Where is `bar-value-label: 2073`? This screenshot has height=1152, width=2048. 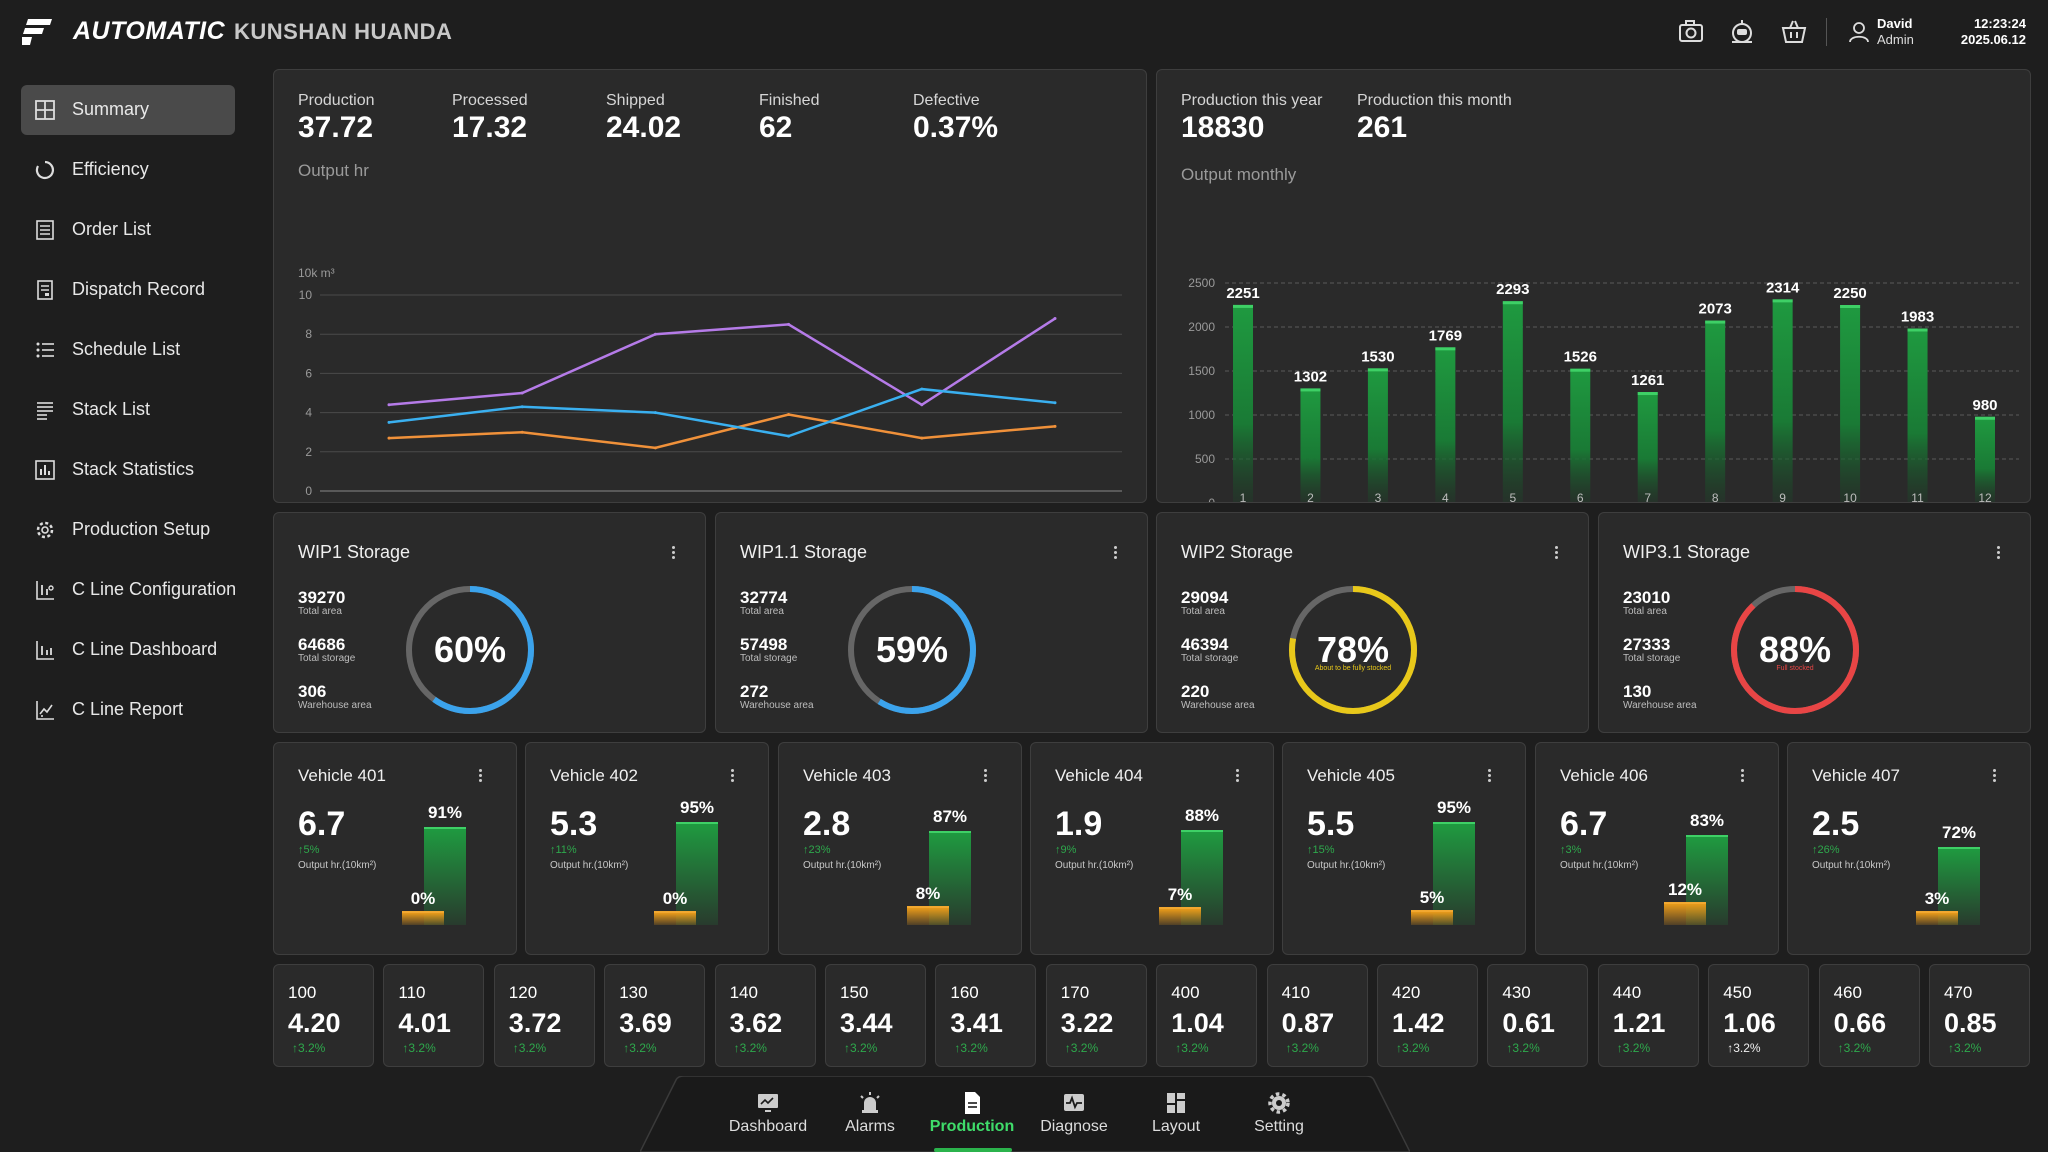 bar-value-label: 2073 is located at coordinates (1714, 309).